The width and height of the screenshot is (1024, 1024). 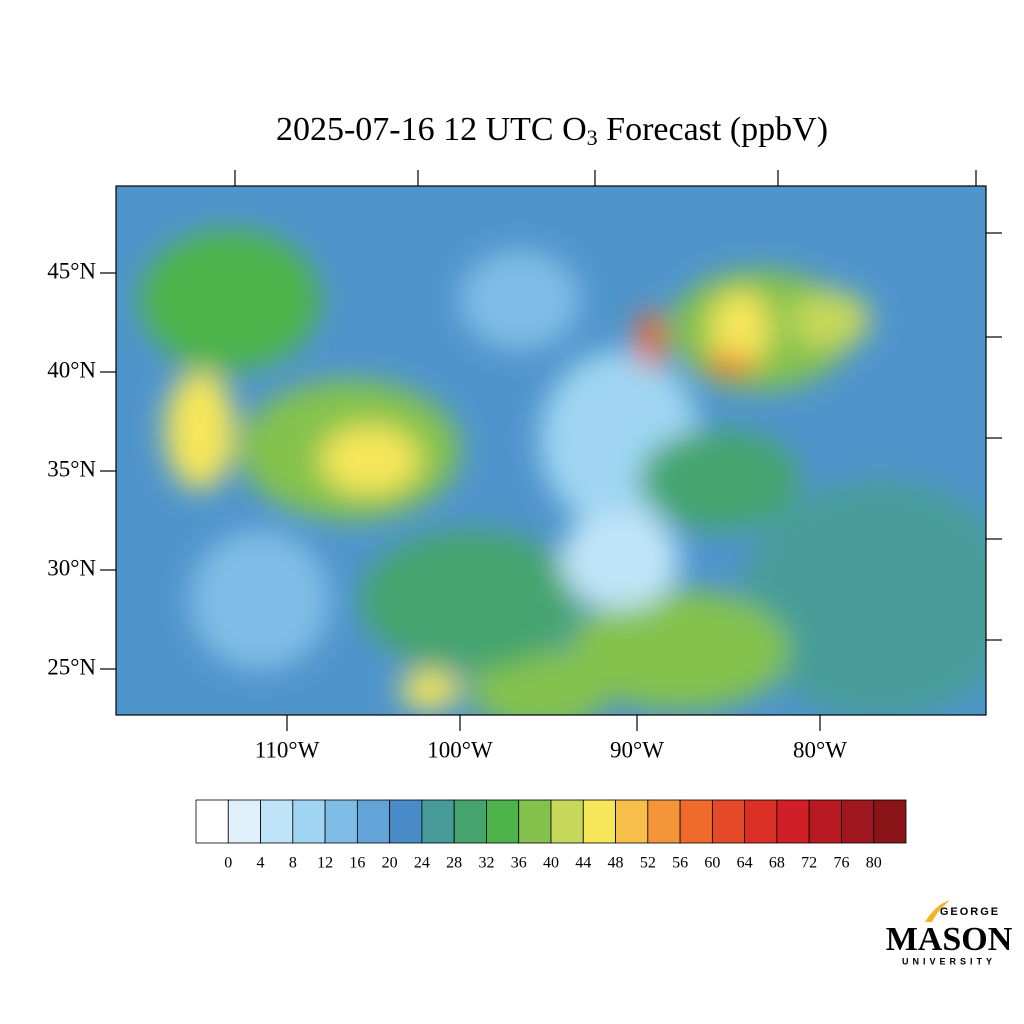 I want to click on colorbar-label: 56, so click(x=680, y=863).